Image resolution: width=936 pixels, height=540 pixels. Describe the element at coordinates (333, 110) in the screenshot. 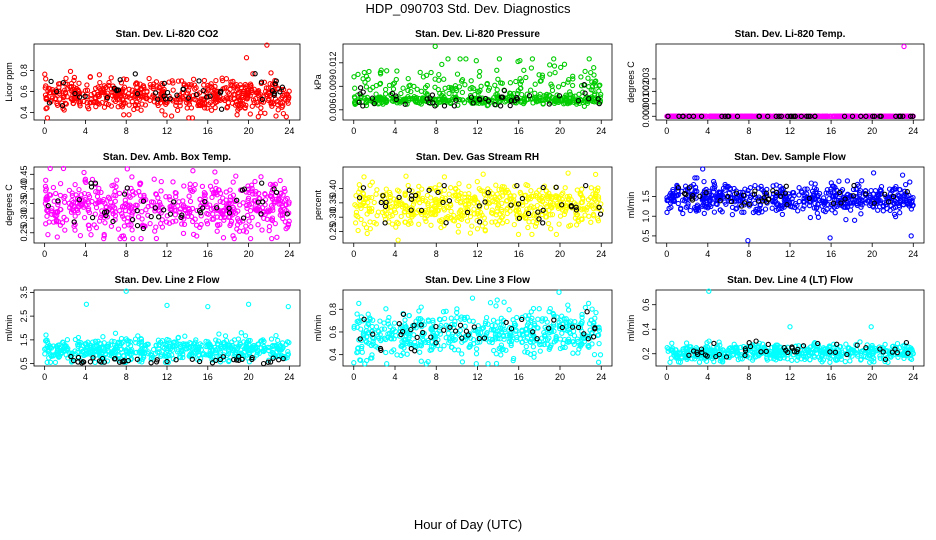

I see `y-tick-label: 0.006` at that location.